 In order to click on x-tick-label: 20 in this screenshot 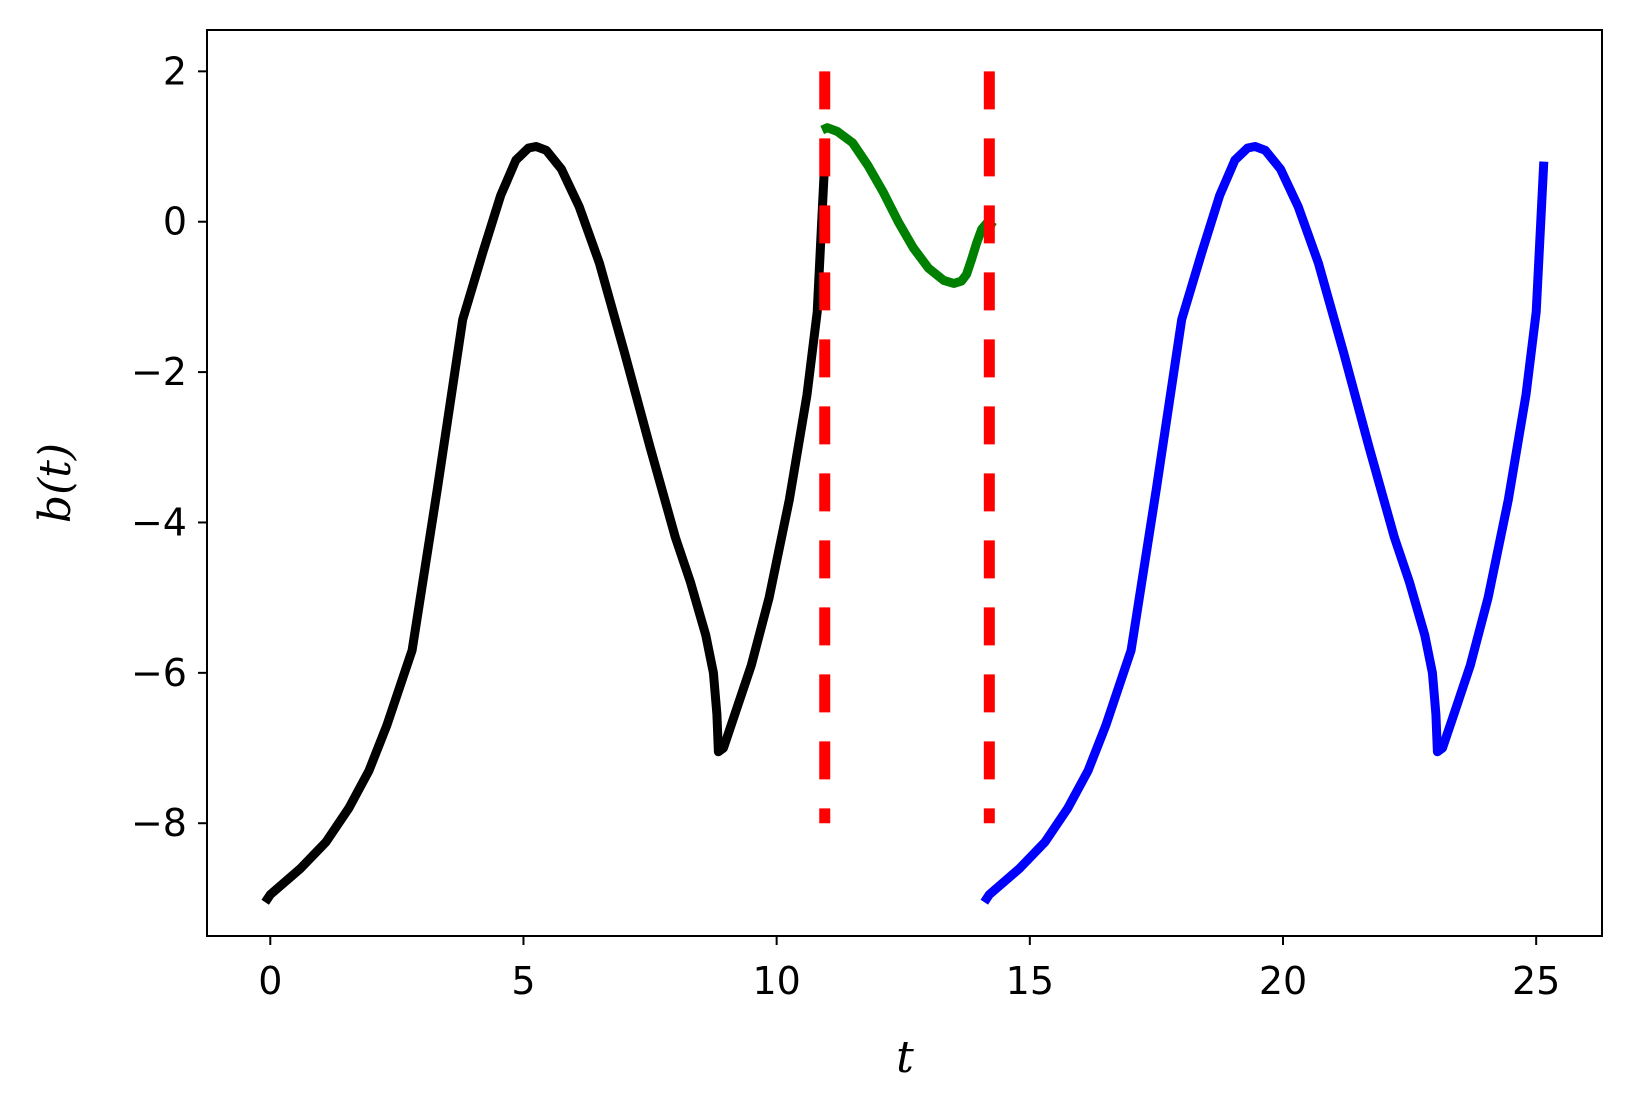, I will do `click(1283, 981)`.